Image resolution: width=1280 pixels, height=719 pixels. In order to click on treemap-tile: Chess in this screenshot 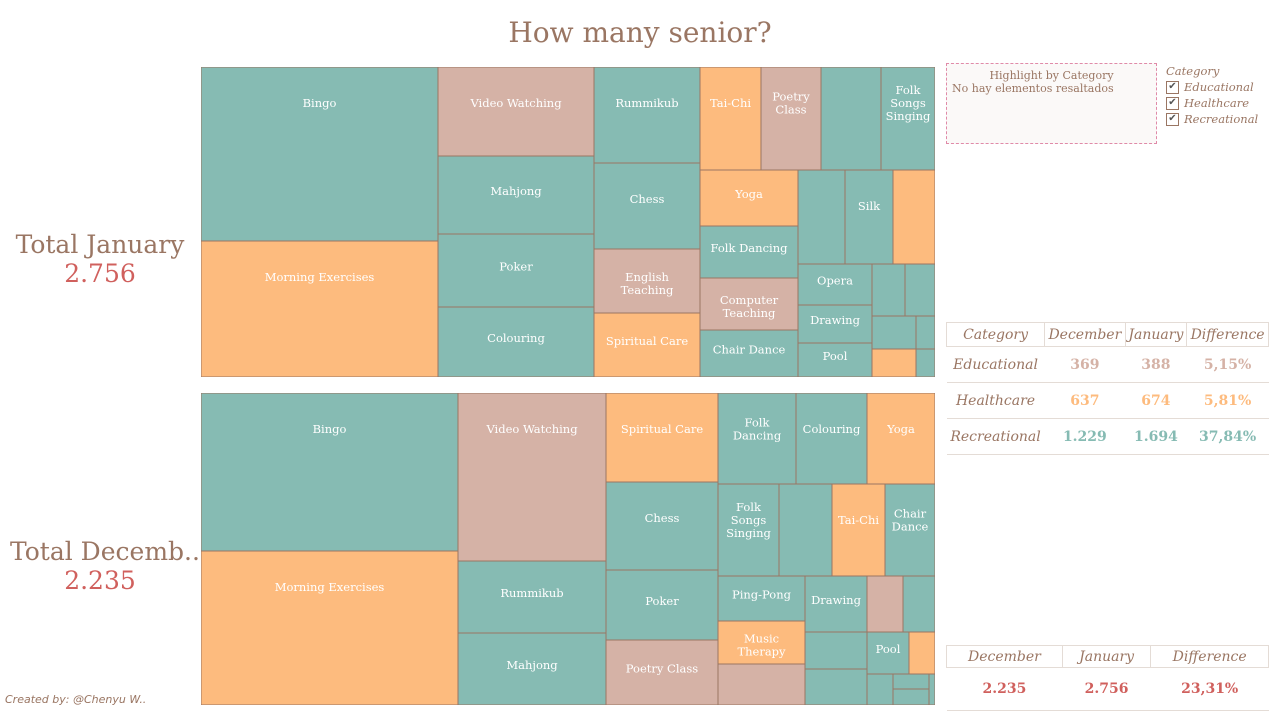, I will do `click(662, 526)`.